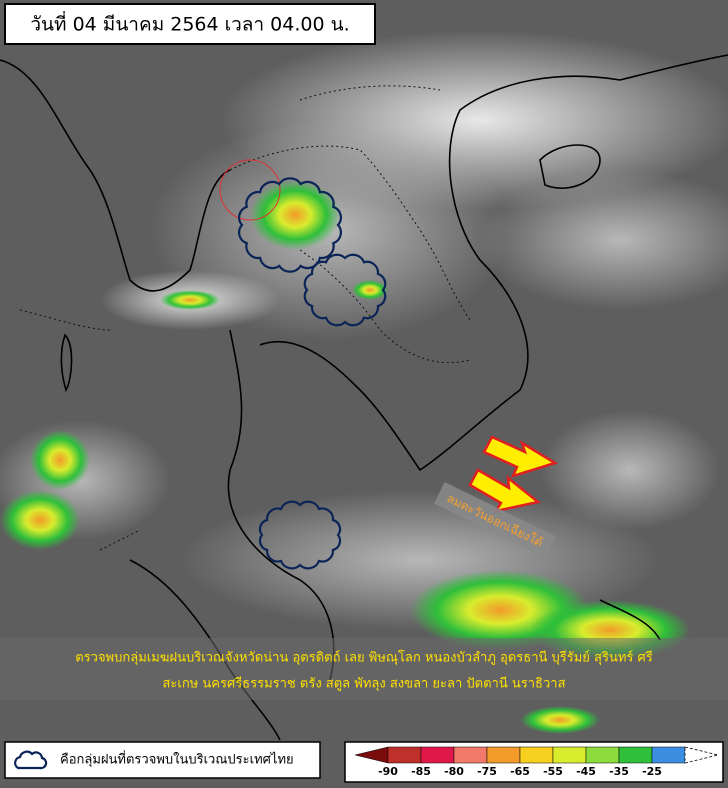 Image resolution: width=728 pixels, height=788 pixels. I want to click on caption-band, so click(364, 669).